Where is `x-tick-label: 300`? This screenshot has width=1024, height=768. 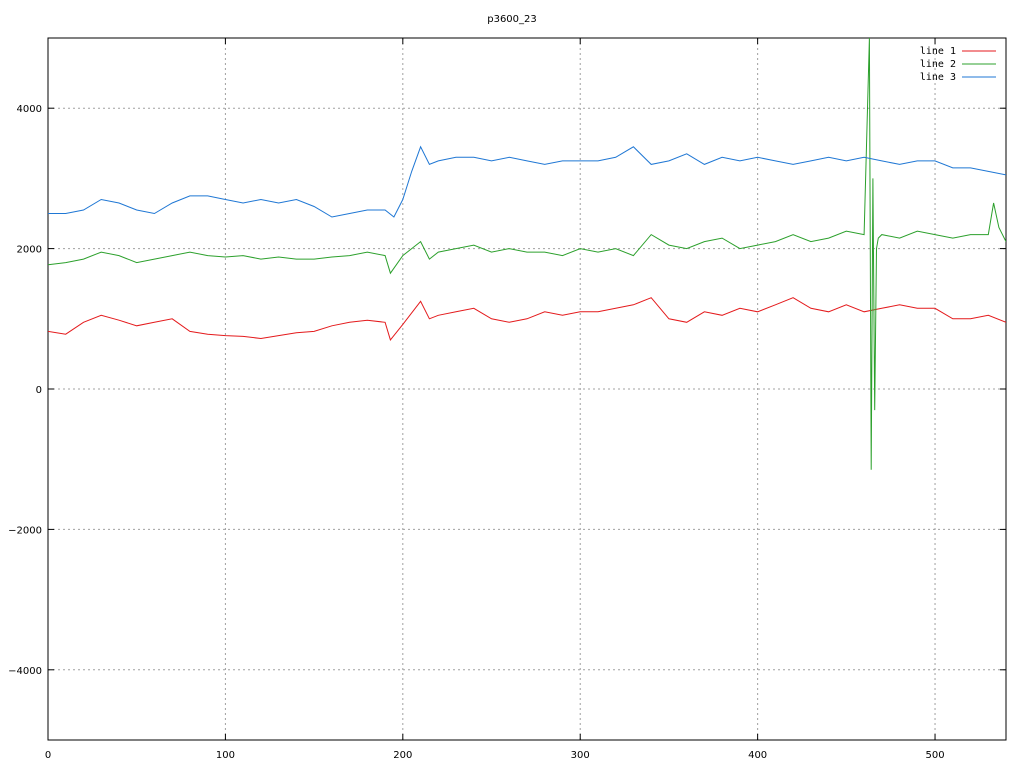
x-tick-label: 300 is located at coordinates (580, 755).